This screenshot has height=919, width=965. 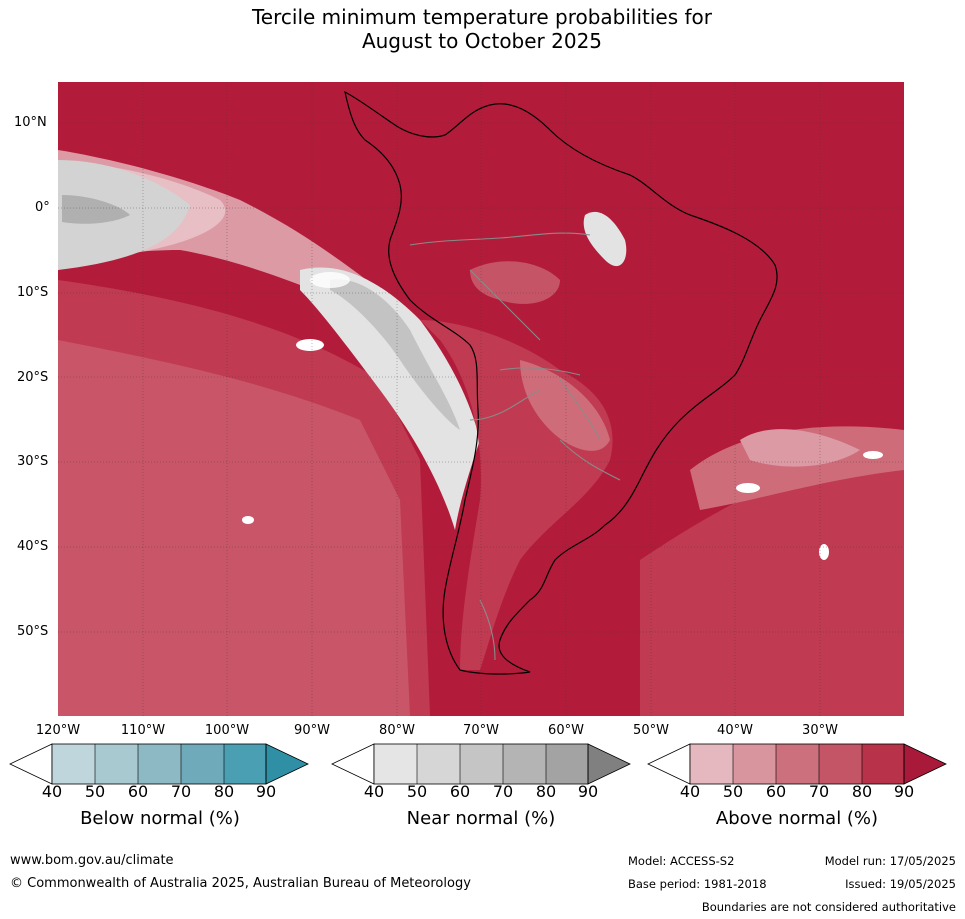 What do you see at coordinates (481, 818) in the screenshot?
I see `near-normal-title: Near normal (%)` at bounding box center [481, 818].